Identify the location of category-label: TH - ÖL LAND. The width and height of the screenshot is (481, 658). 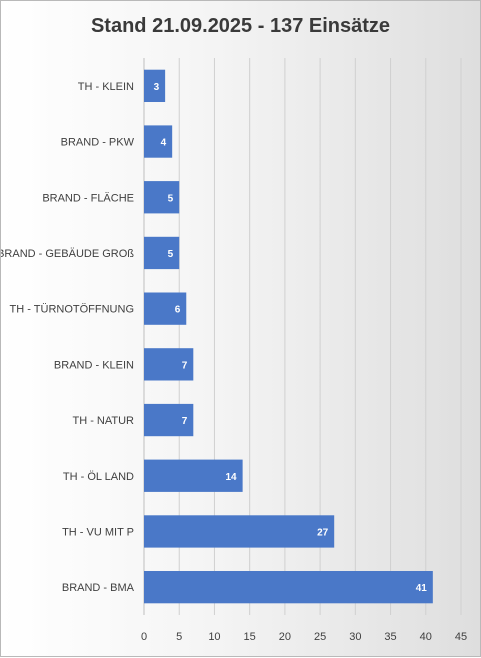
(98, 477).